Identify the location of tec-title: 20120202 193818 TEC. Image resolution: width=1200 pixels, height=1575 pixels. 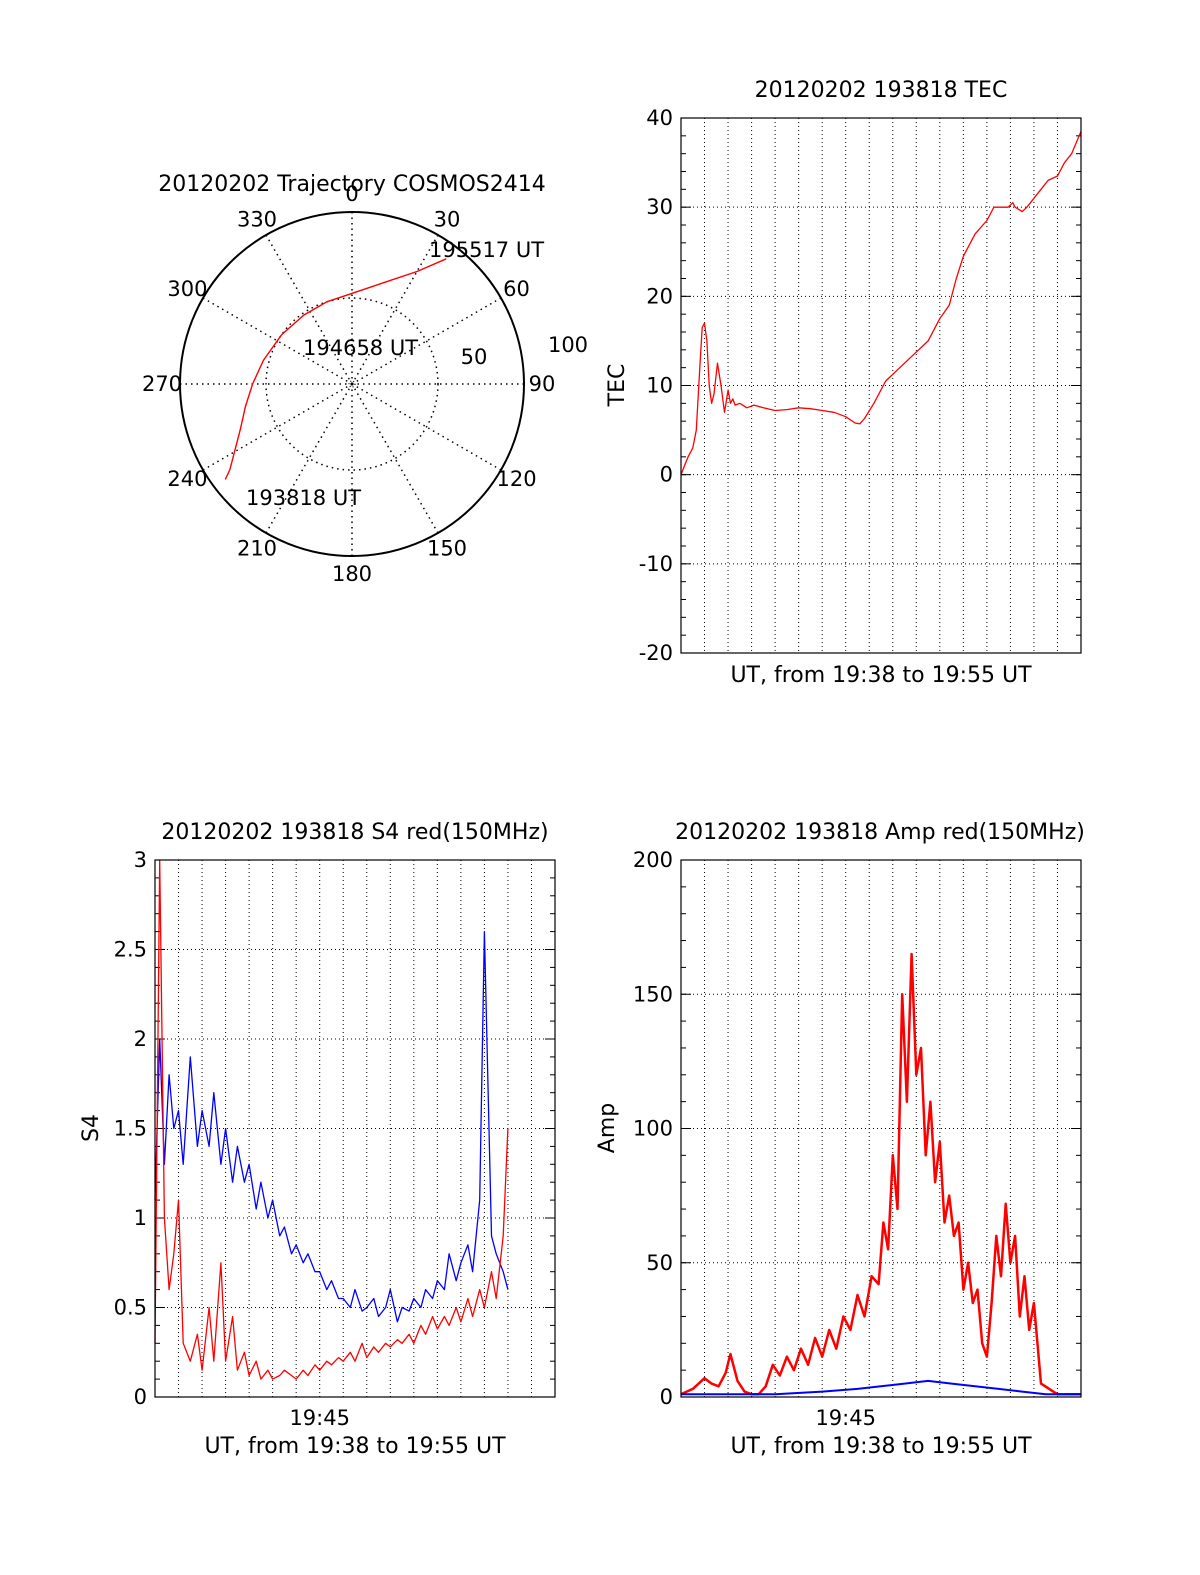
(881, 90).